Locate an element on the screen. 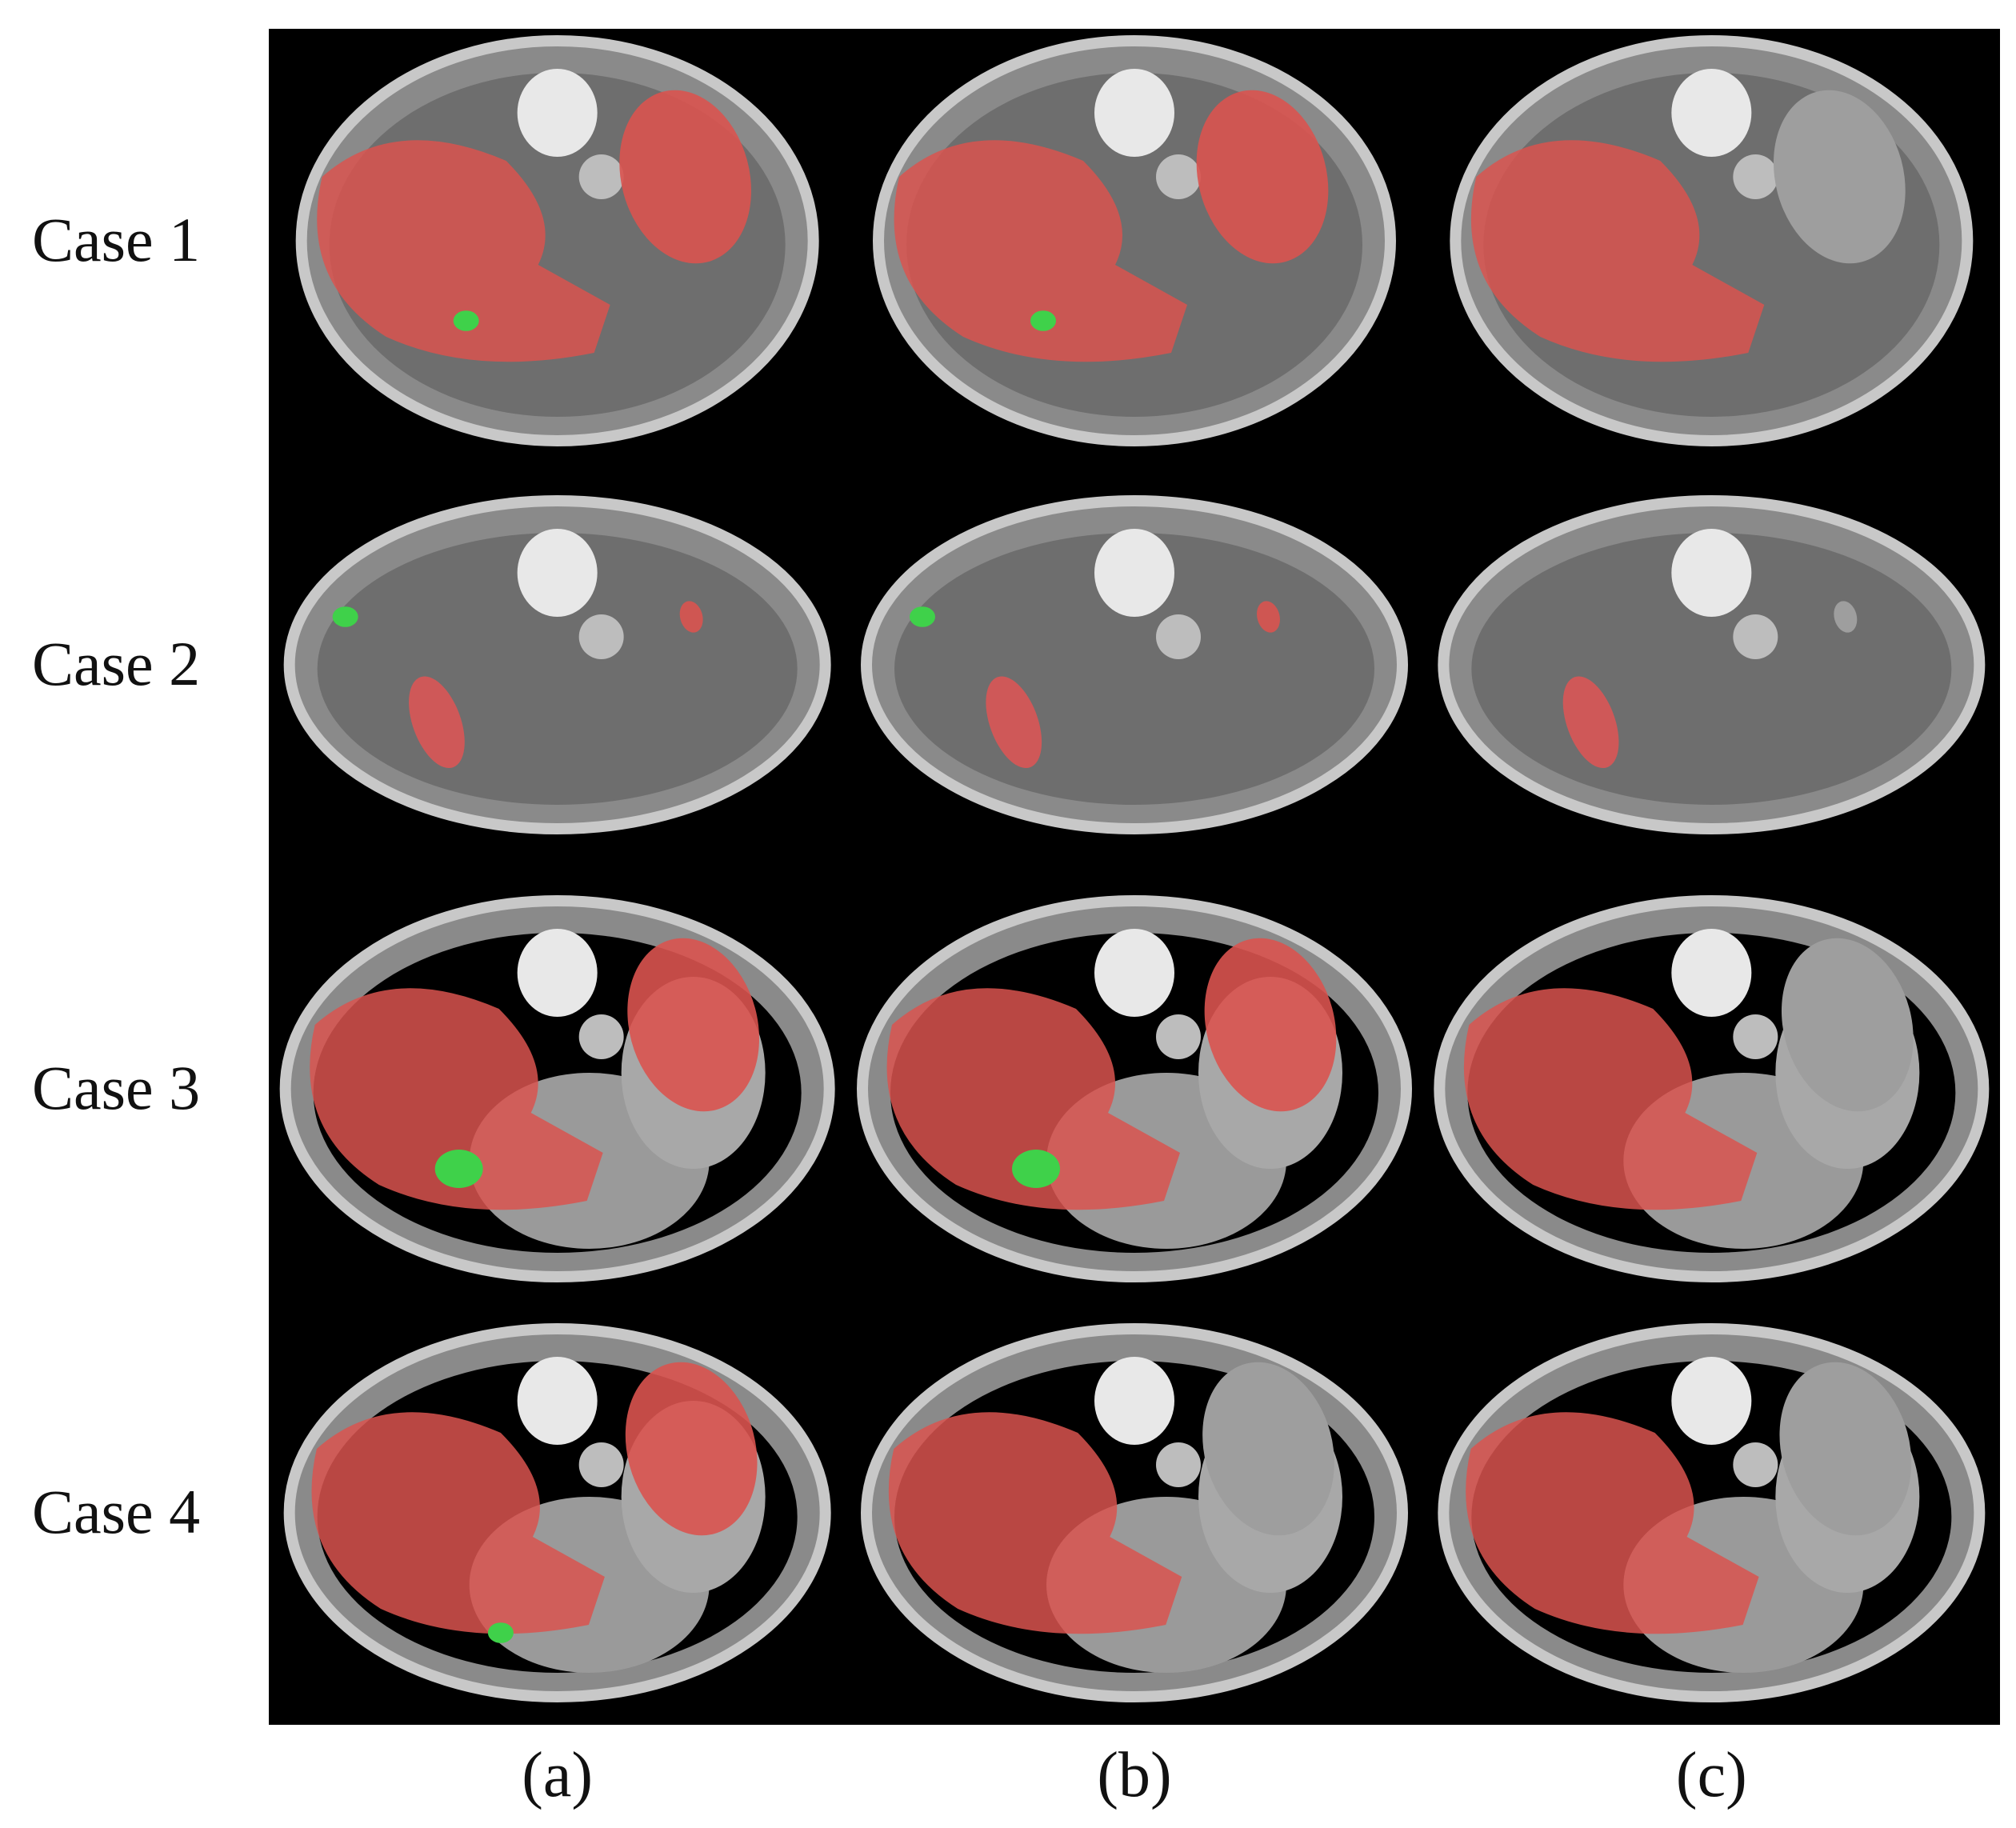  row-label: Case 1 is located at coordinates (116, 239).